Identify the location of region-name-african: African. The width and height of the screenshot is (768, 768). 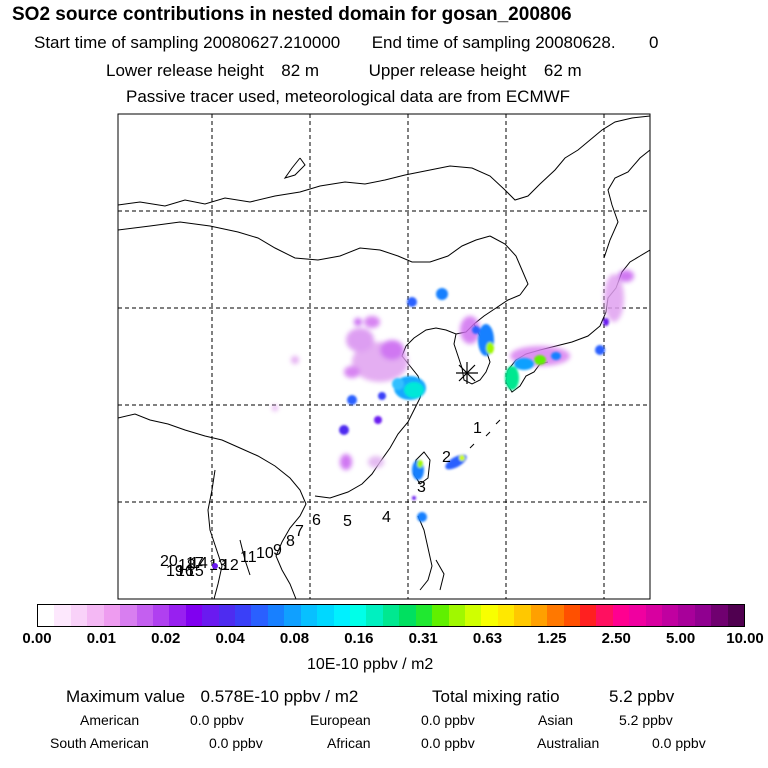
(349, 743).